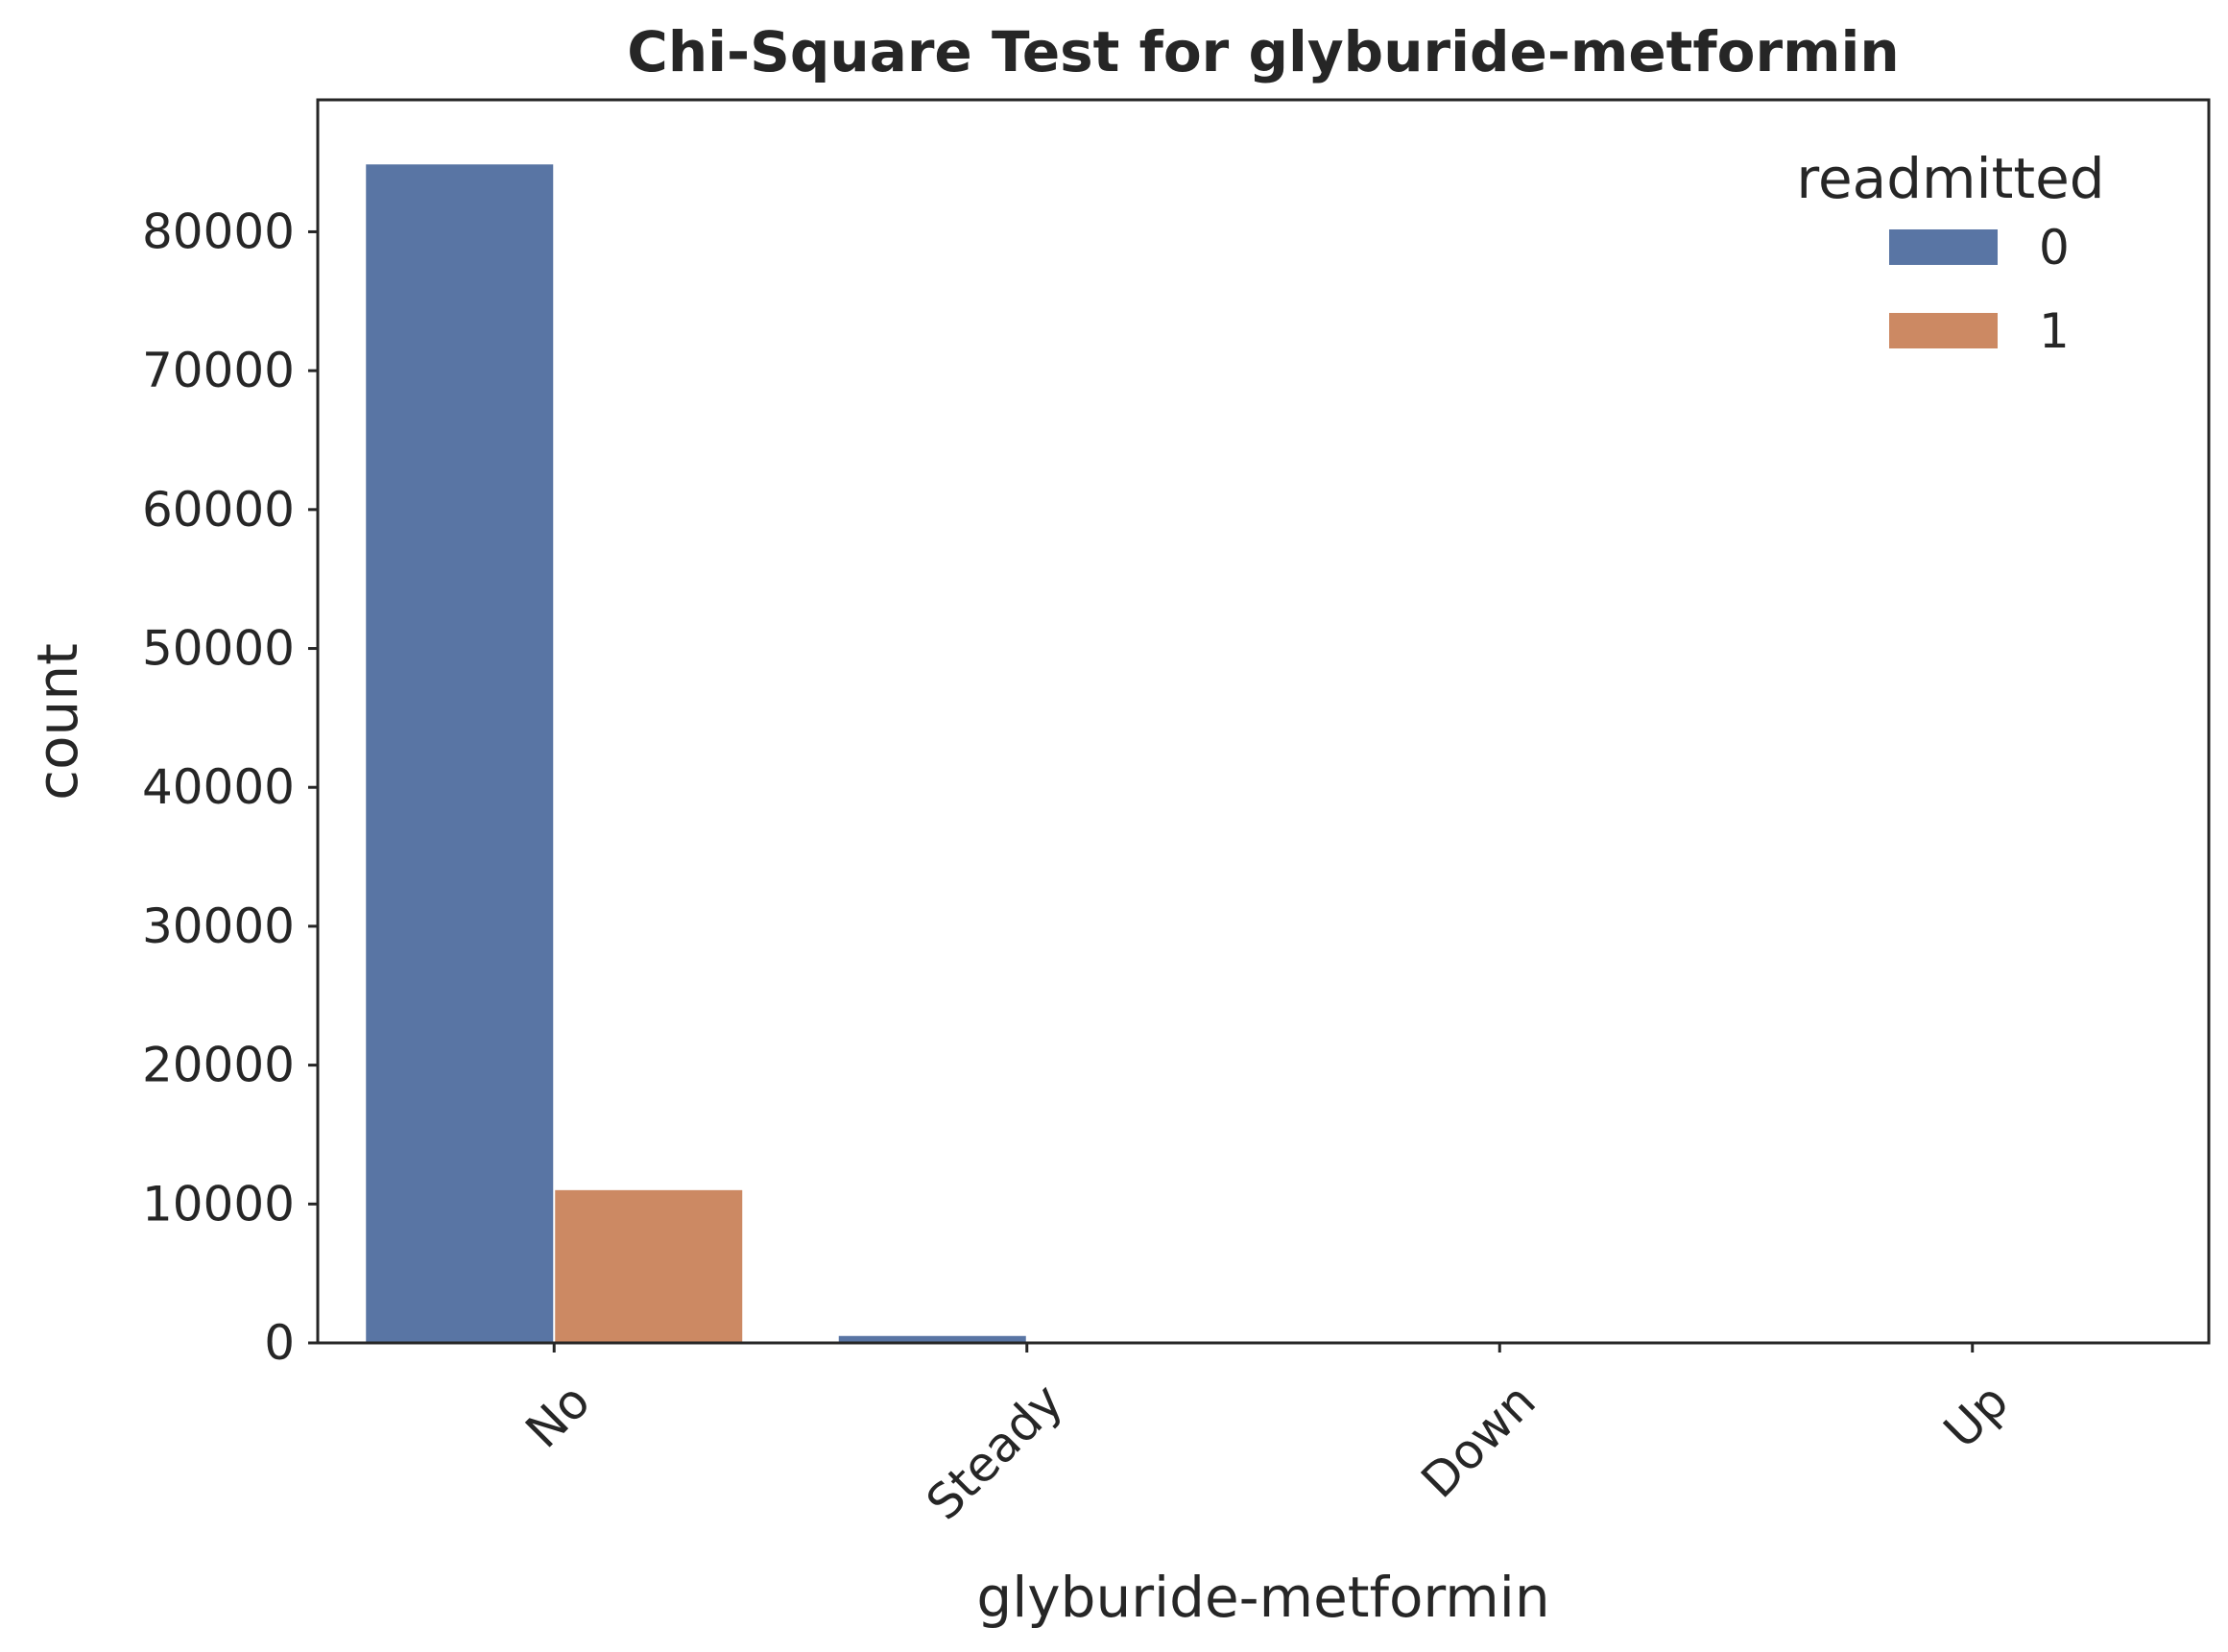  Describe the element at coordinates (57, 722) in the screenshot. I see `y-axis-label: count` at that location.